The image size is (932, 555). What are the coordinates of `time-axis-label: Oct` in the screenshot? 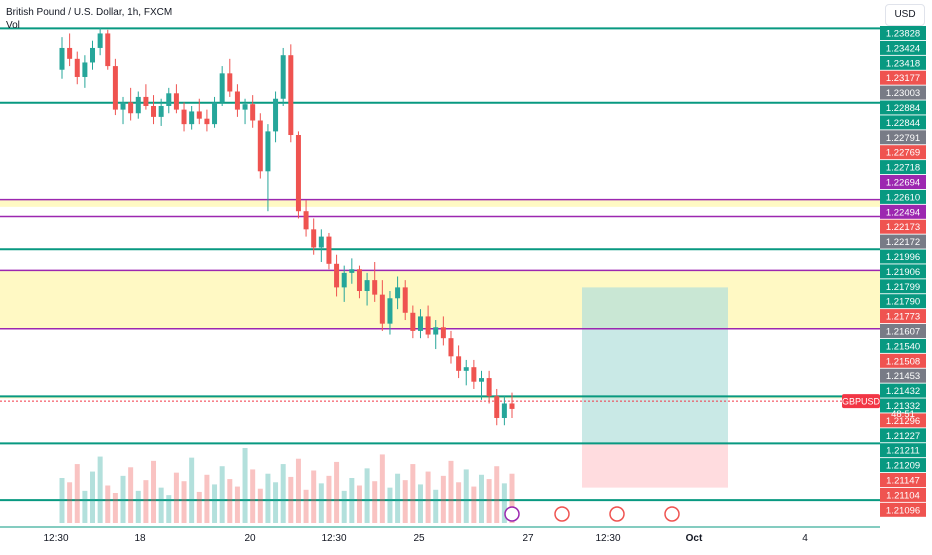 It's located at (694, 538).